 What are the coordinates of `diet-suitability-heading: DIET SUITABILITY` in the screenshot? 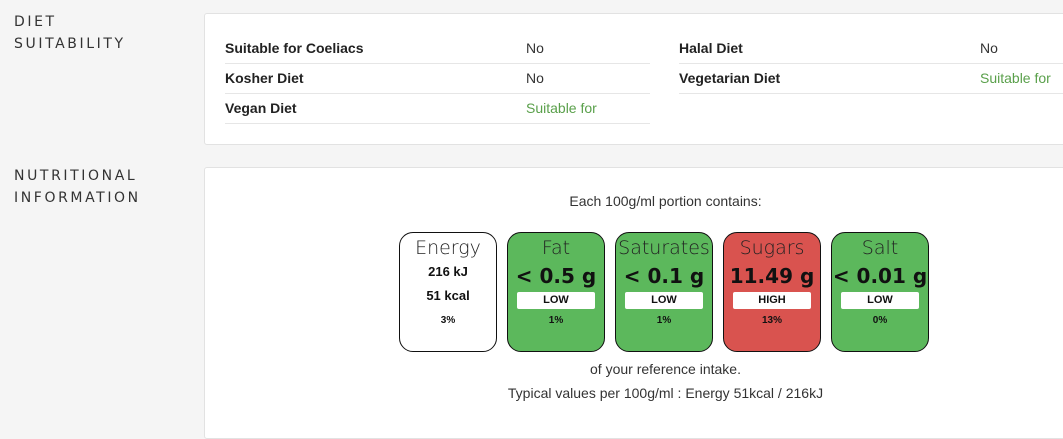 It's located at (70, 33).